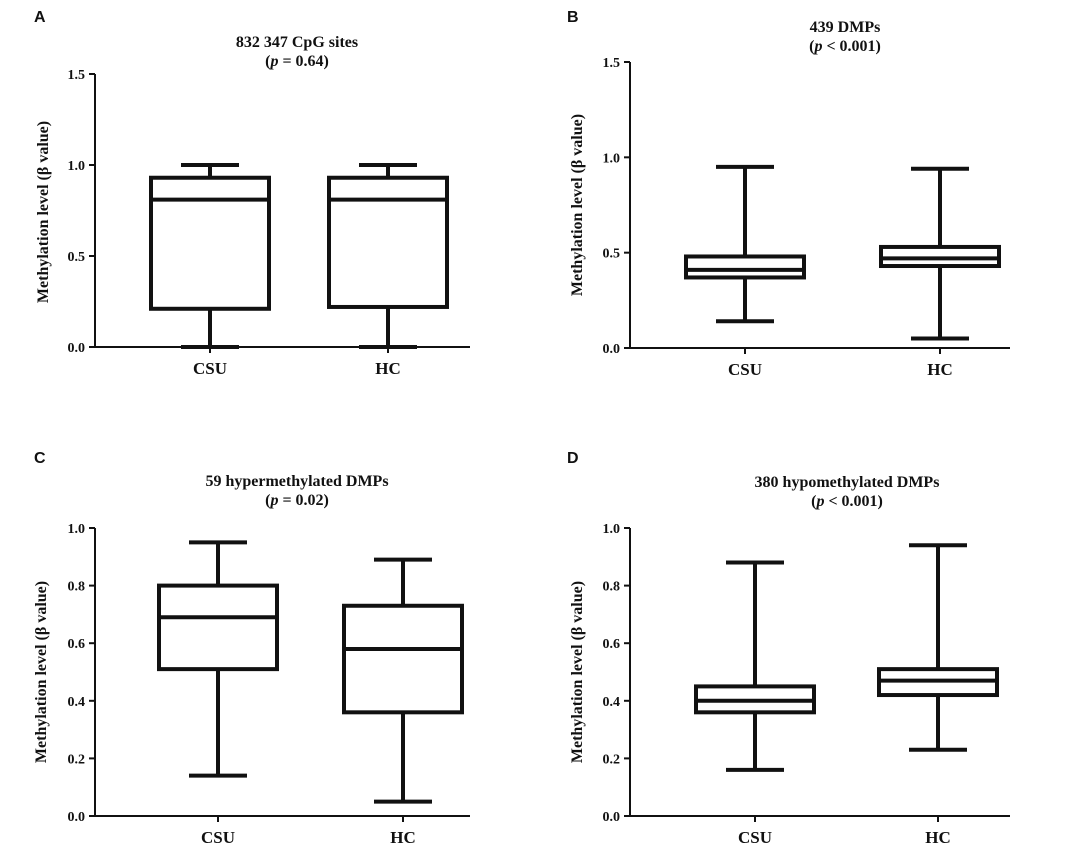  Describe the element at coordinates (573, 17) in the screenshot. I see `panel-letter: B` at that location.